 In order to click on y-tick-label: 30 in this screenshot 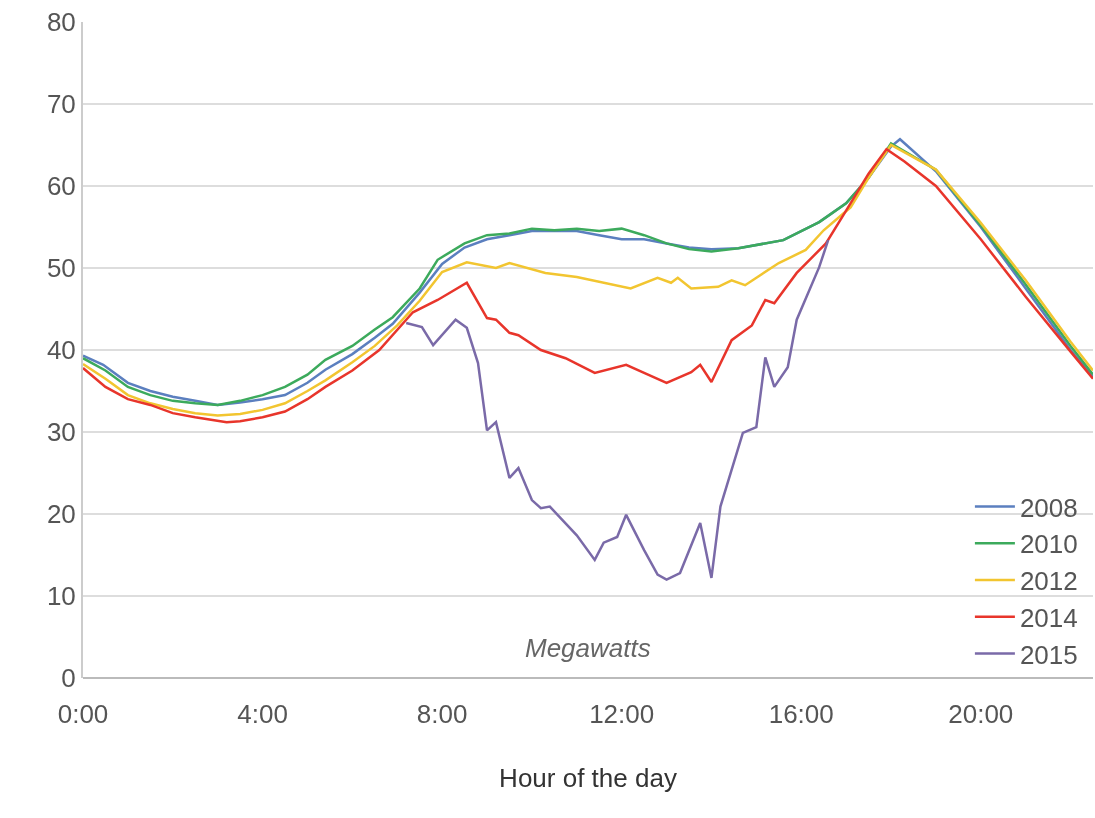, I will do `click(61, 432)`.